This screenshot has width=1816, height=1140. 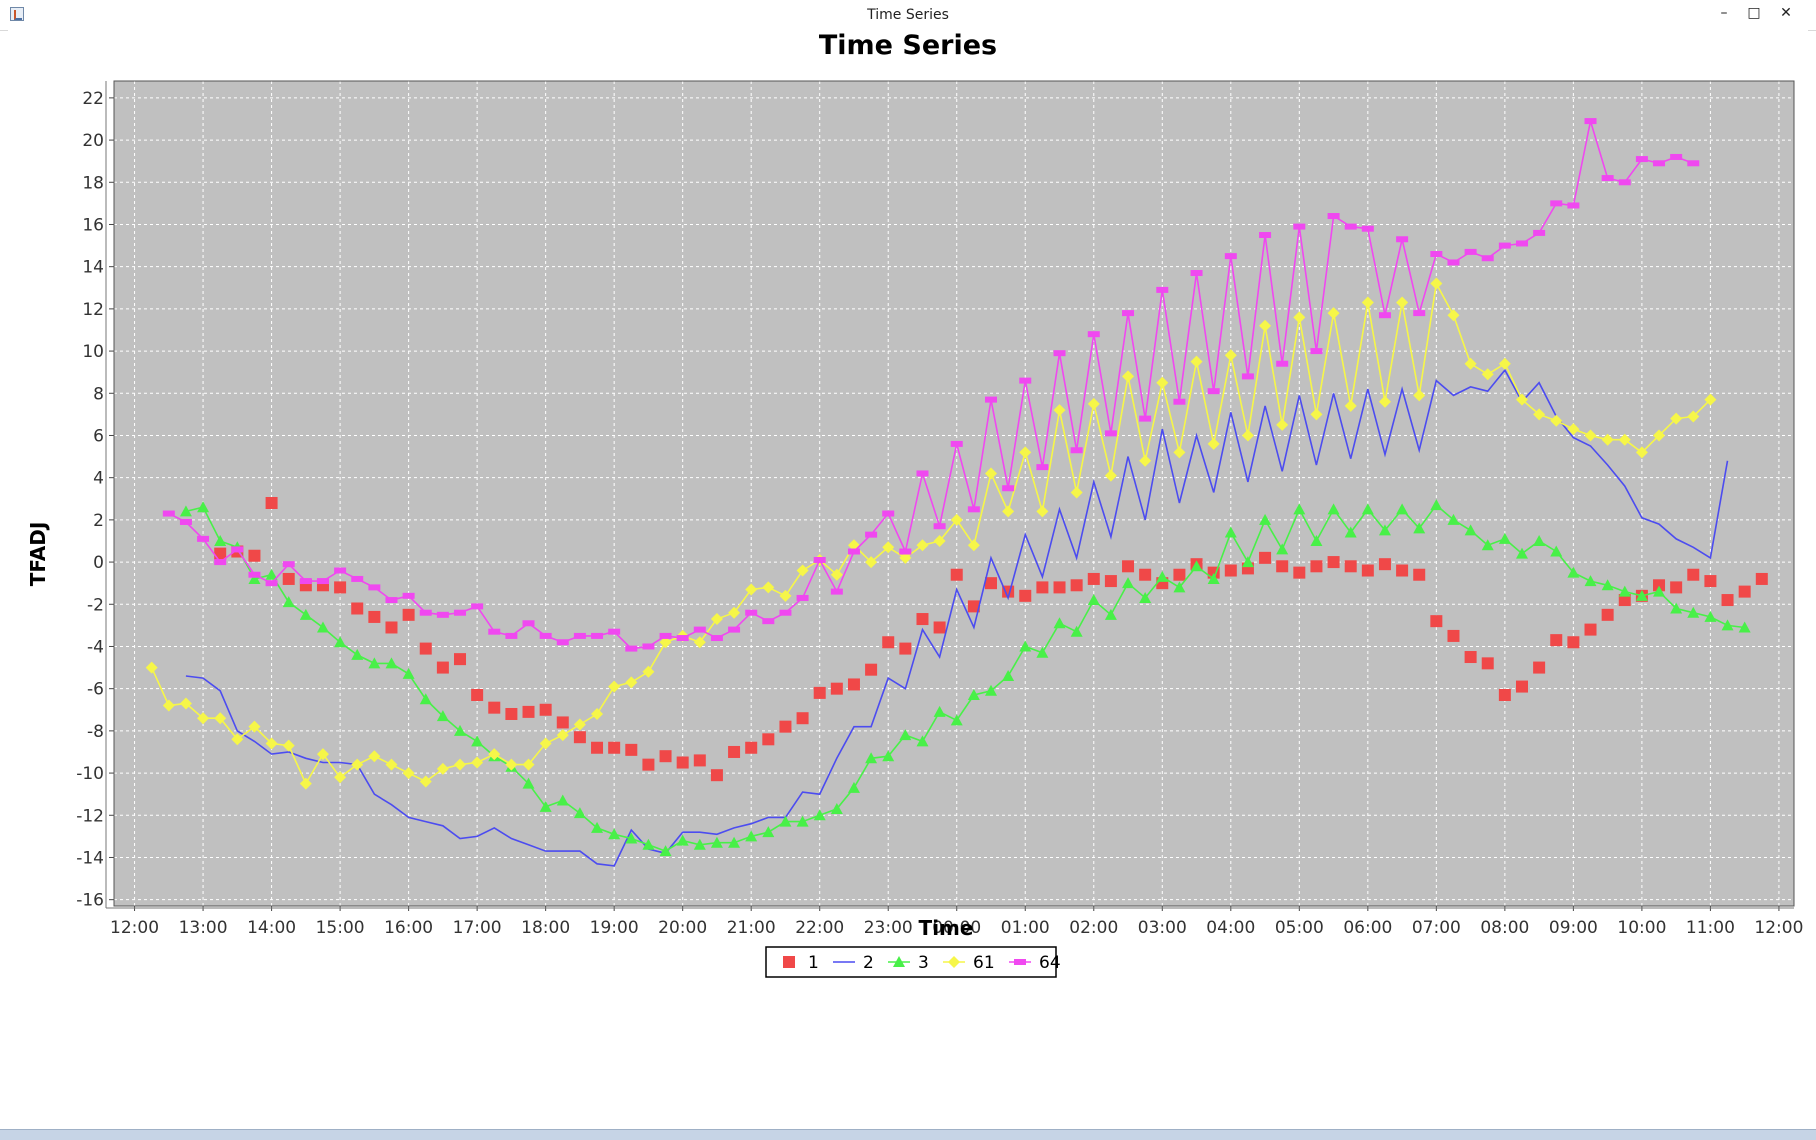 What do you see at coordinates (1724, 13) in the screenshot?
I see `minimize-button: –` at bounding box center [1724, 13].